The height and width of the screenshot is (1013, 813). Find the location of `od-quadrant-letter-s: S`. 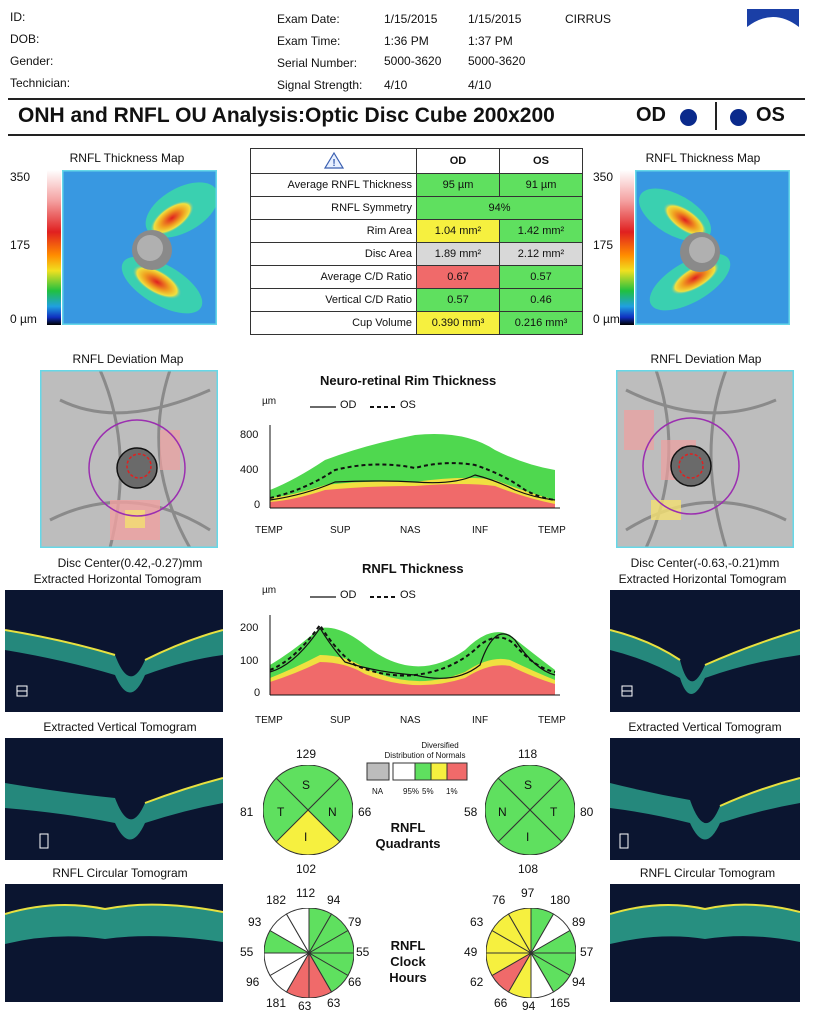

od-quadrant-letter-s: S is located at coordinates (306, 785).